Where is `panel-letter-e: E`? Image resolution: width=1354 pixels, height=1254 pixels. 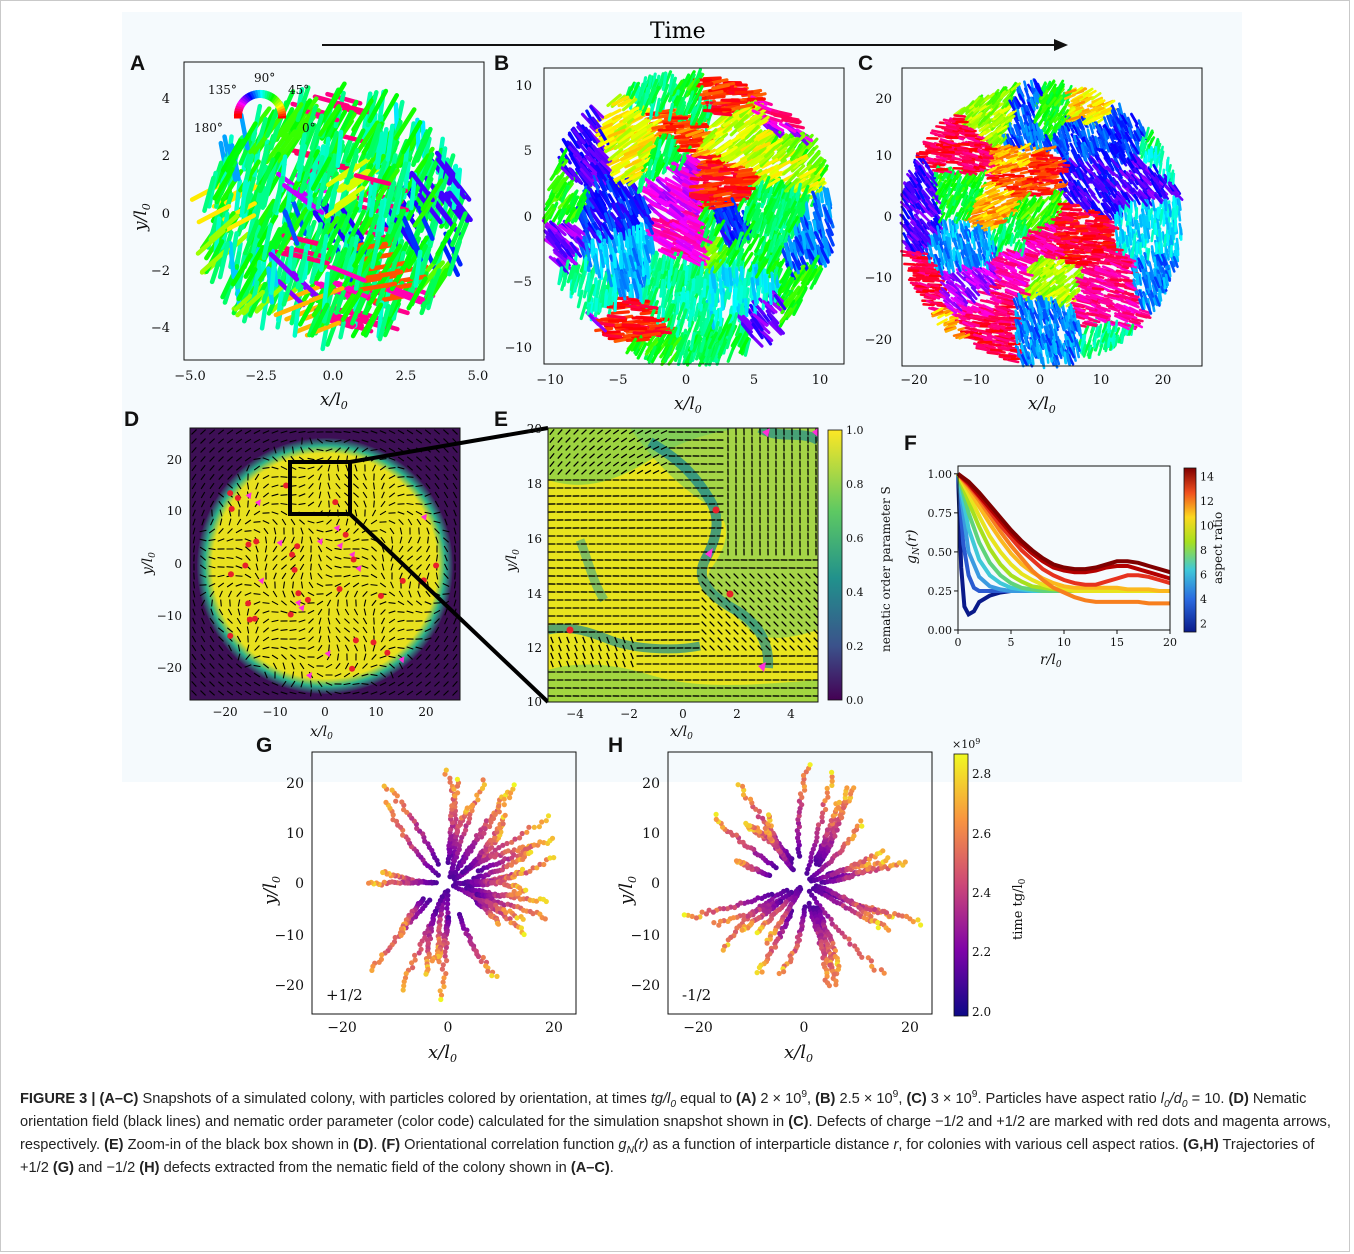
panel-letter-e: E is located at coordinates (501, 419).